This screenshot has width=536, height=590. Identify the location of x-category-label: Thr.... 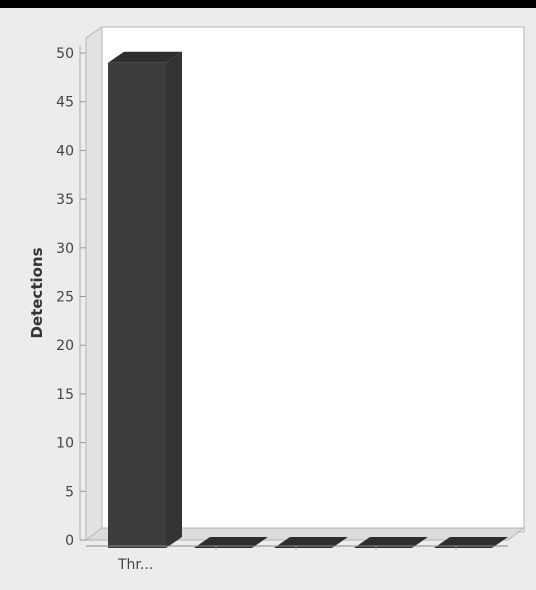
(135, 565).